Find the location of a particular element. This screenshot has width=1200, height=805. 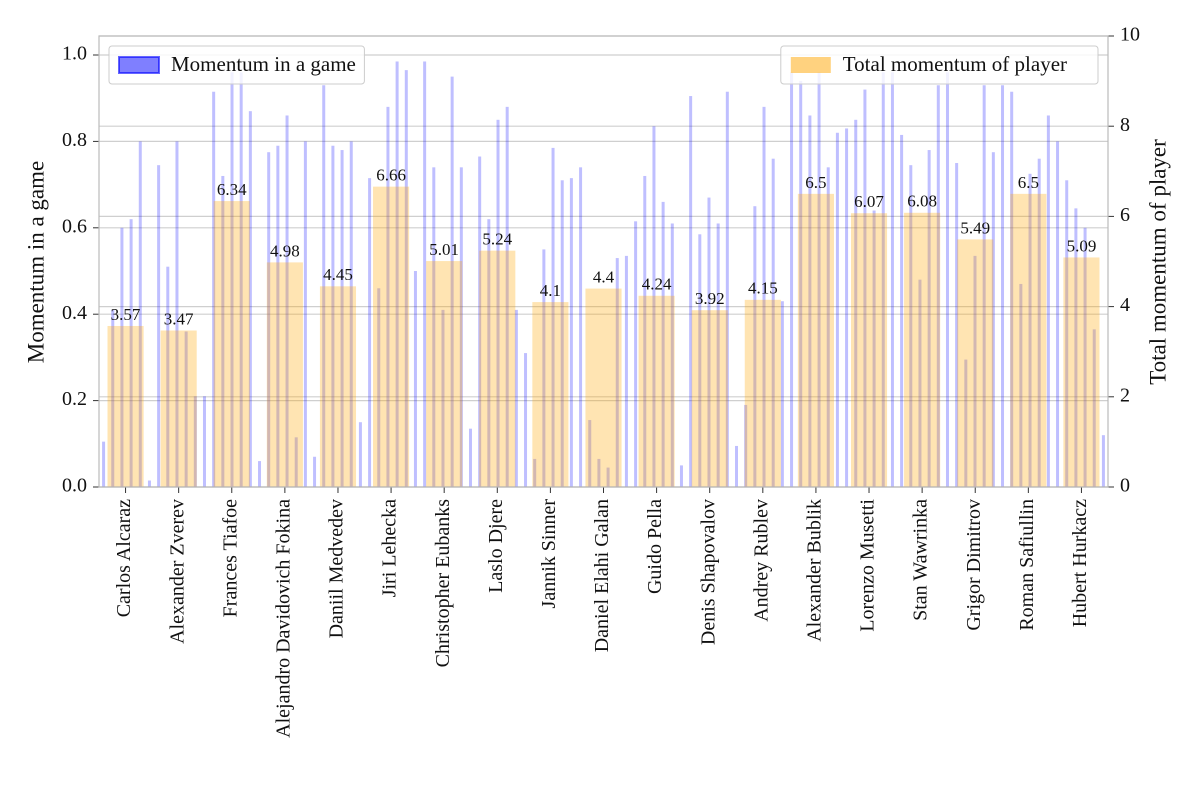

x-tick-label: Andrey Rublev is located at coordinates (761, 560).